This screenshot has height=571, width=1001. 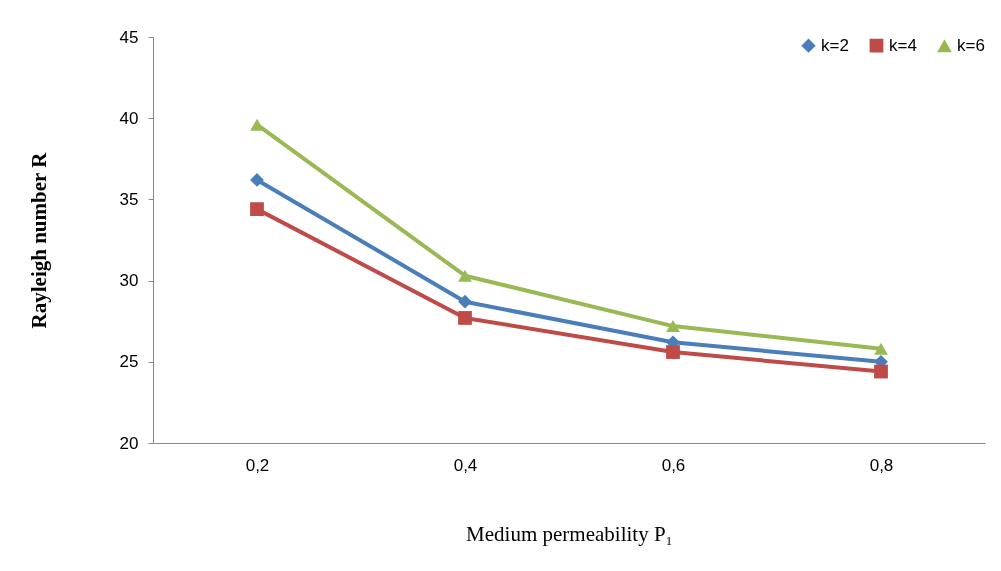 I want to click on legend-label: k=2, so click(x=835, y=45).